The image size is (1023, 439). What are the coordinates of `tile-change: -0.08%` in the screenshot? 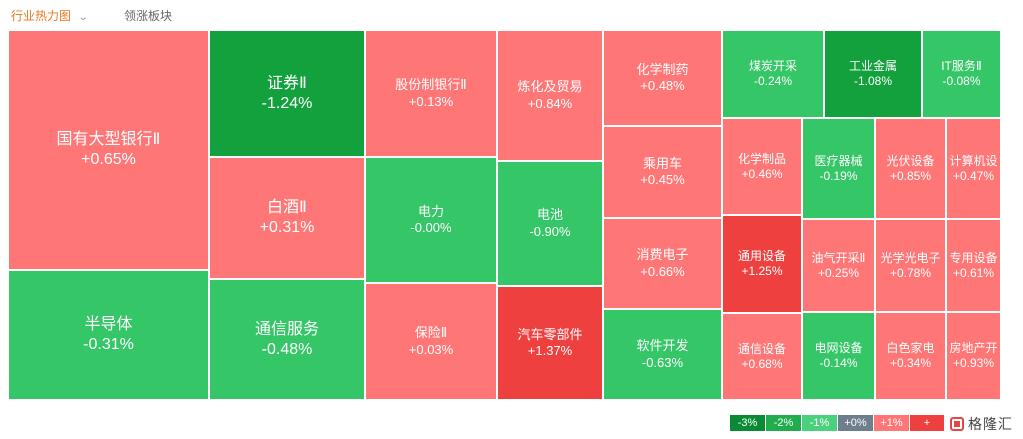 It's located at (961, 81).